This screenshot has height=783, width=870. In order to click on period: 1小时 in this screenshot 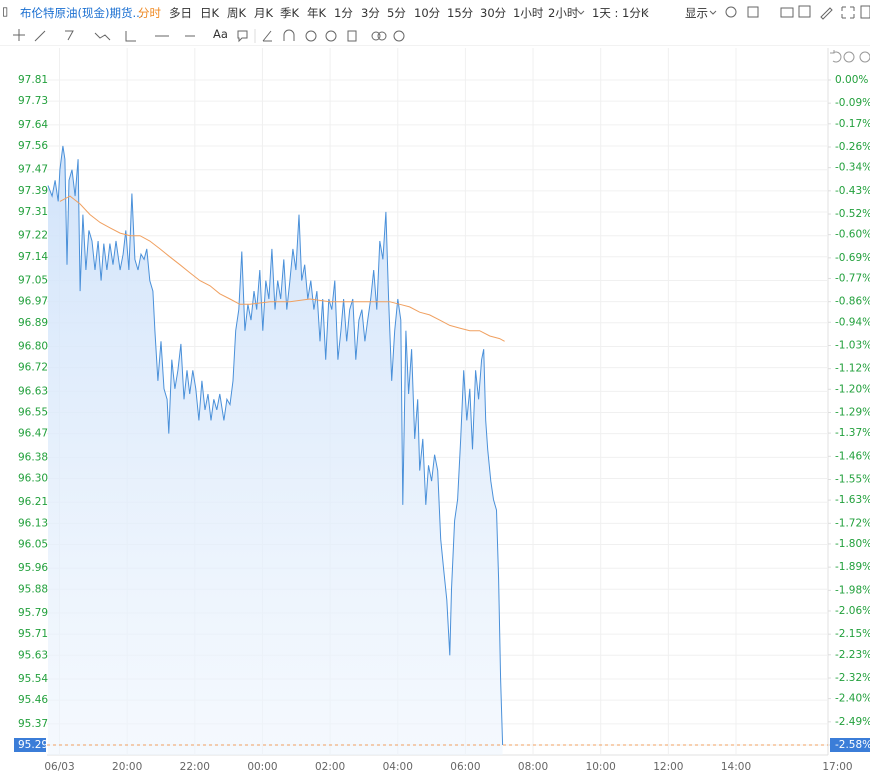, I will do `click(528, 13)`.